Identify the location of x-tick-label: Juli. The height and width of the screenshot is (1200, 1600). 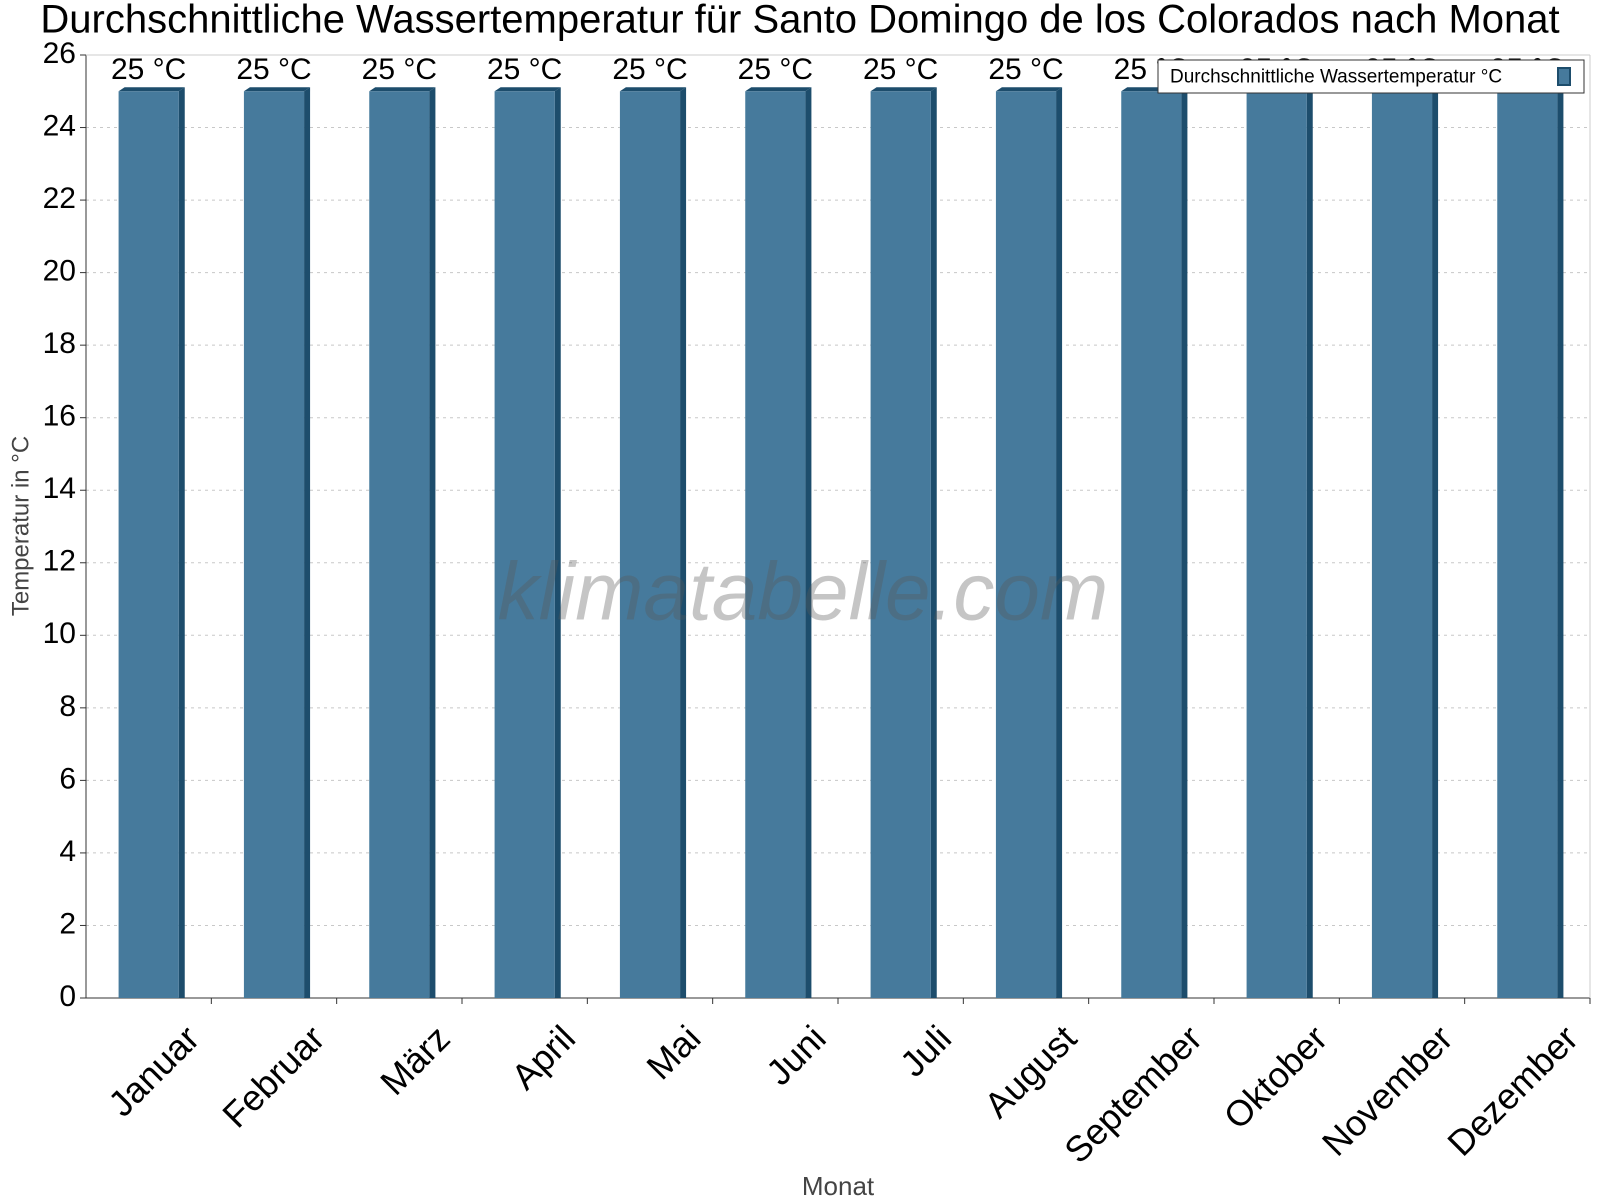
(925, 1050).